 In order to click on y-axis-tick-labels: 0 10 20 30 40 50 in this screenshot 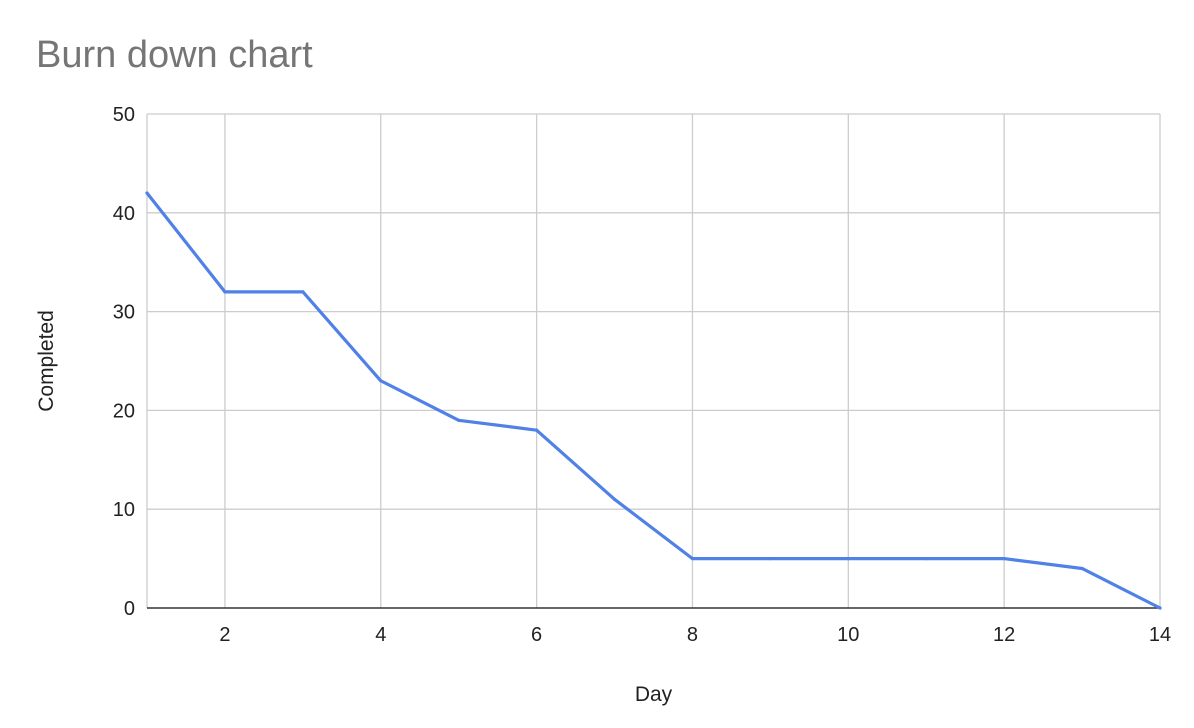, I will do `click(124, 362)`.